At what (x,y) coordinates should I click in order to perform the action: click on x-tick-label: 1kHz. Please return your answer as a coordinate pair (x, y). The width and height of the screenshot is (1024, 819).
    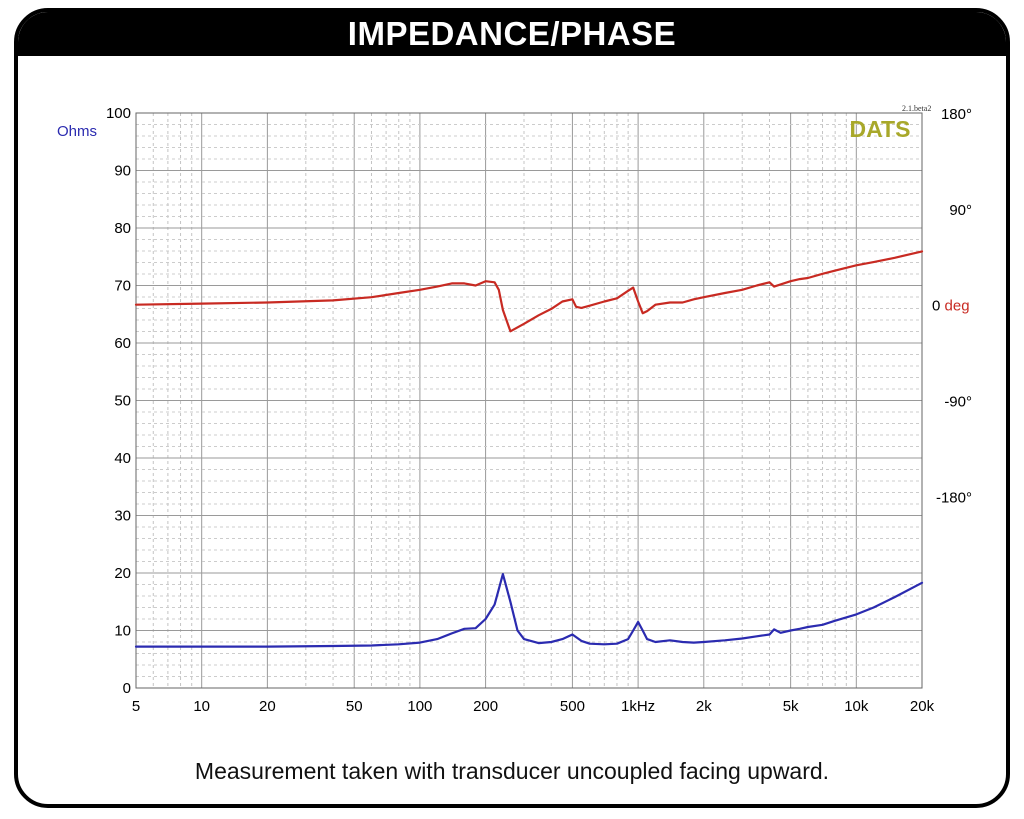
    Looking at the image, I should click on (638, 706).